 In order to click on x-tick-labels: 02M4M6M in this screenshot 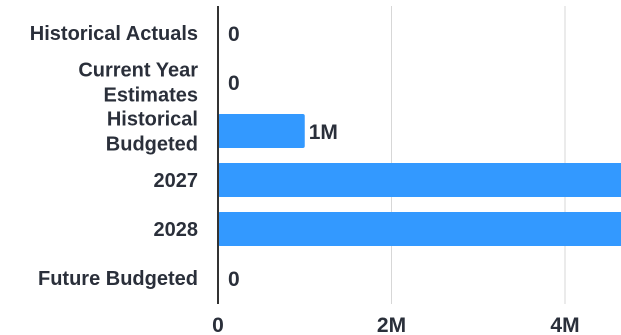, I will do `click(395, 324)`.